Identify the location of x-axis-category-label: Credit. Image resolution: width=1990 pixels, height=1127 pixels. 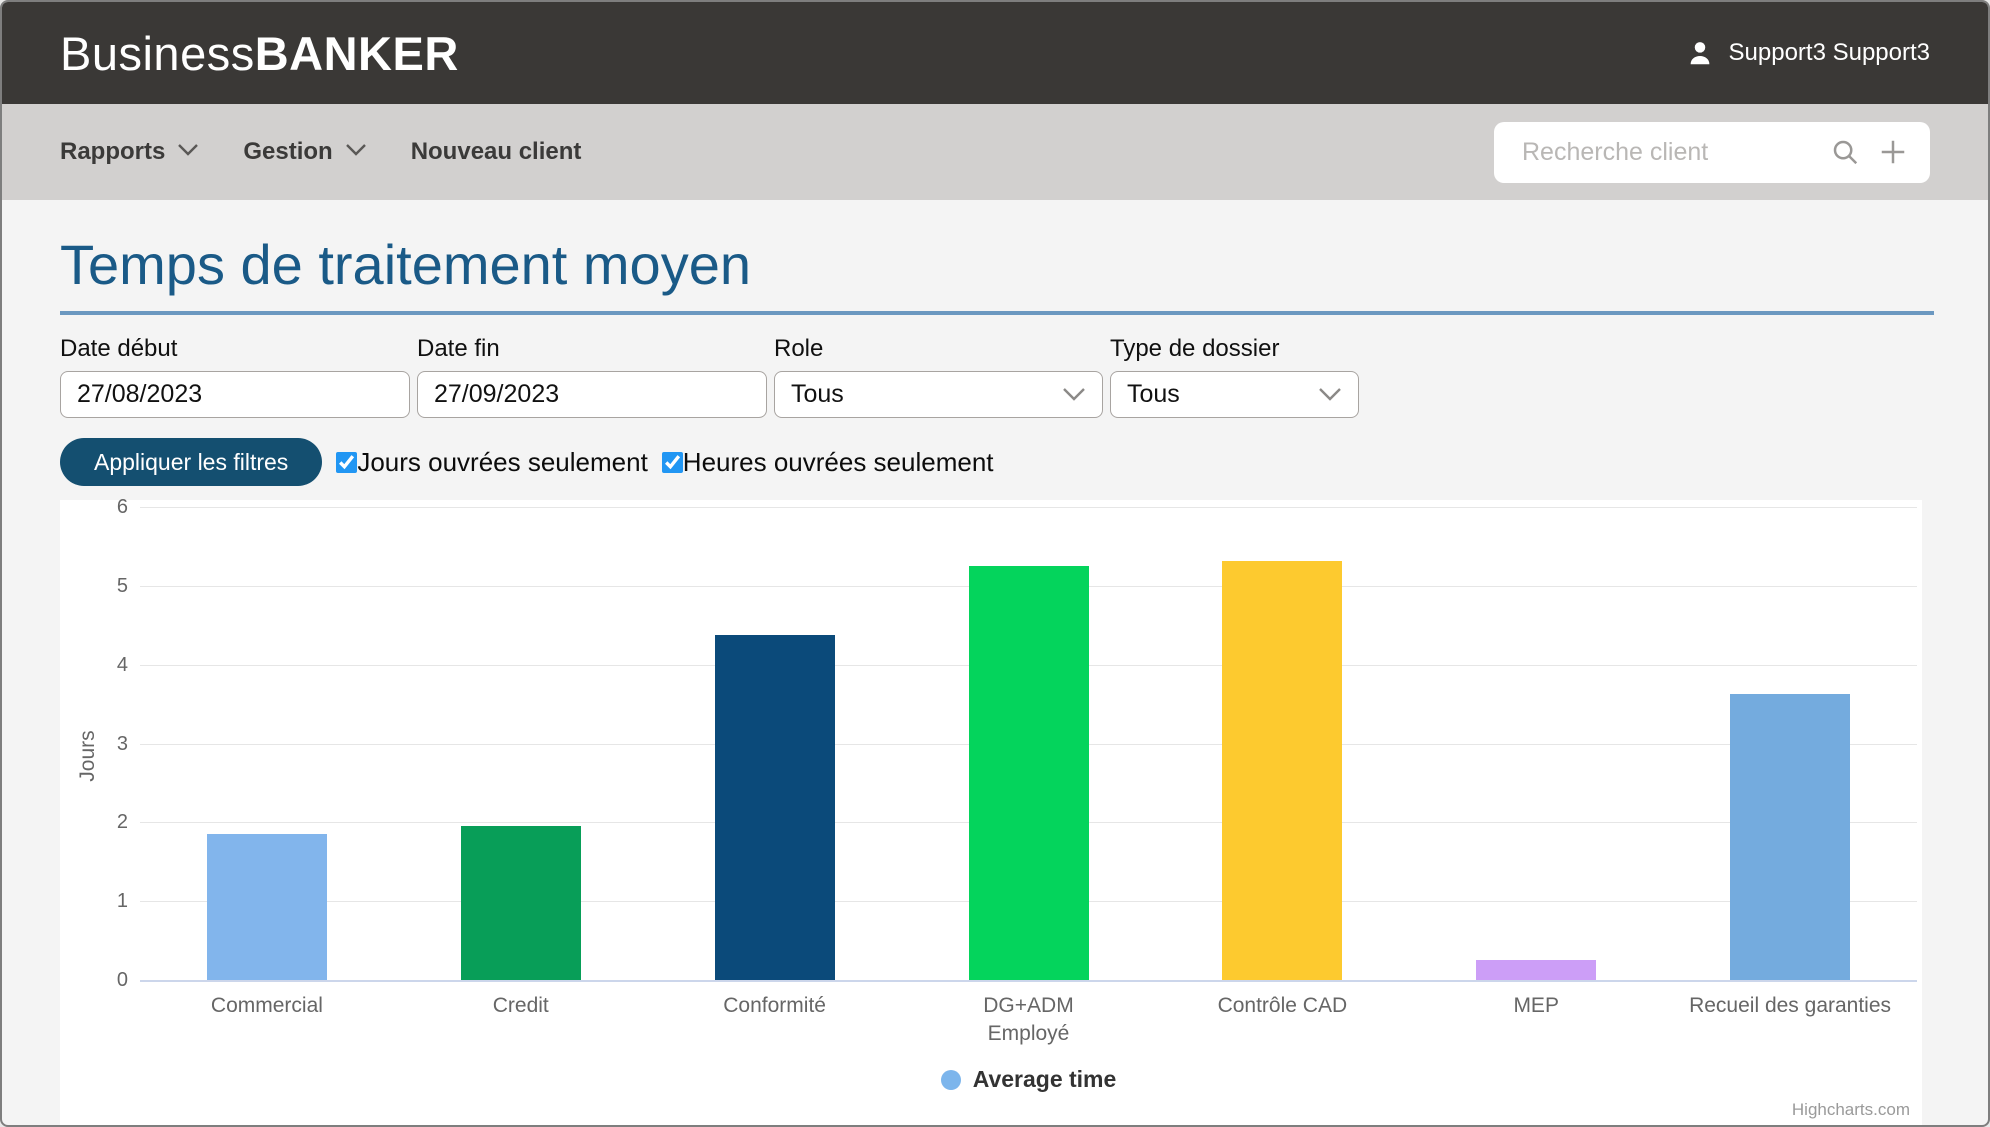
(520, 1005).